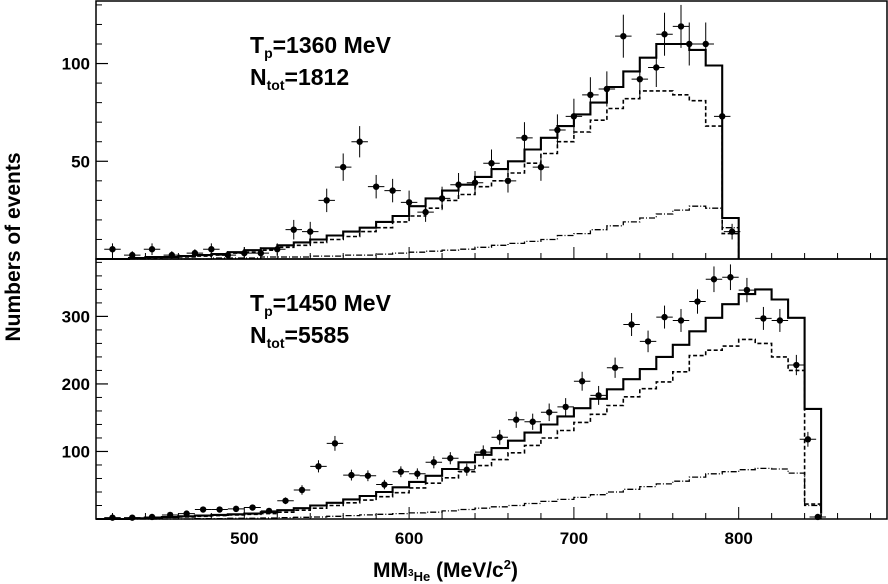  What do you see at coordinates (257, 303) in the screenshot?
I see `bottom-tp-symbol: T` at bounding box center [257, 303].